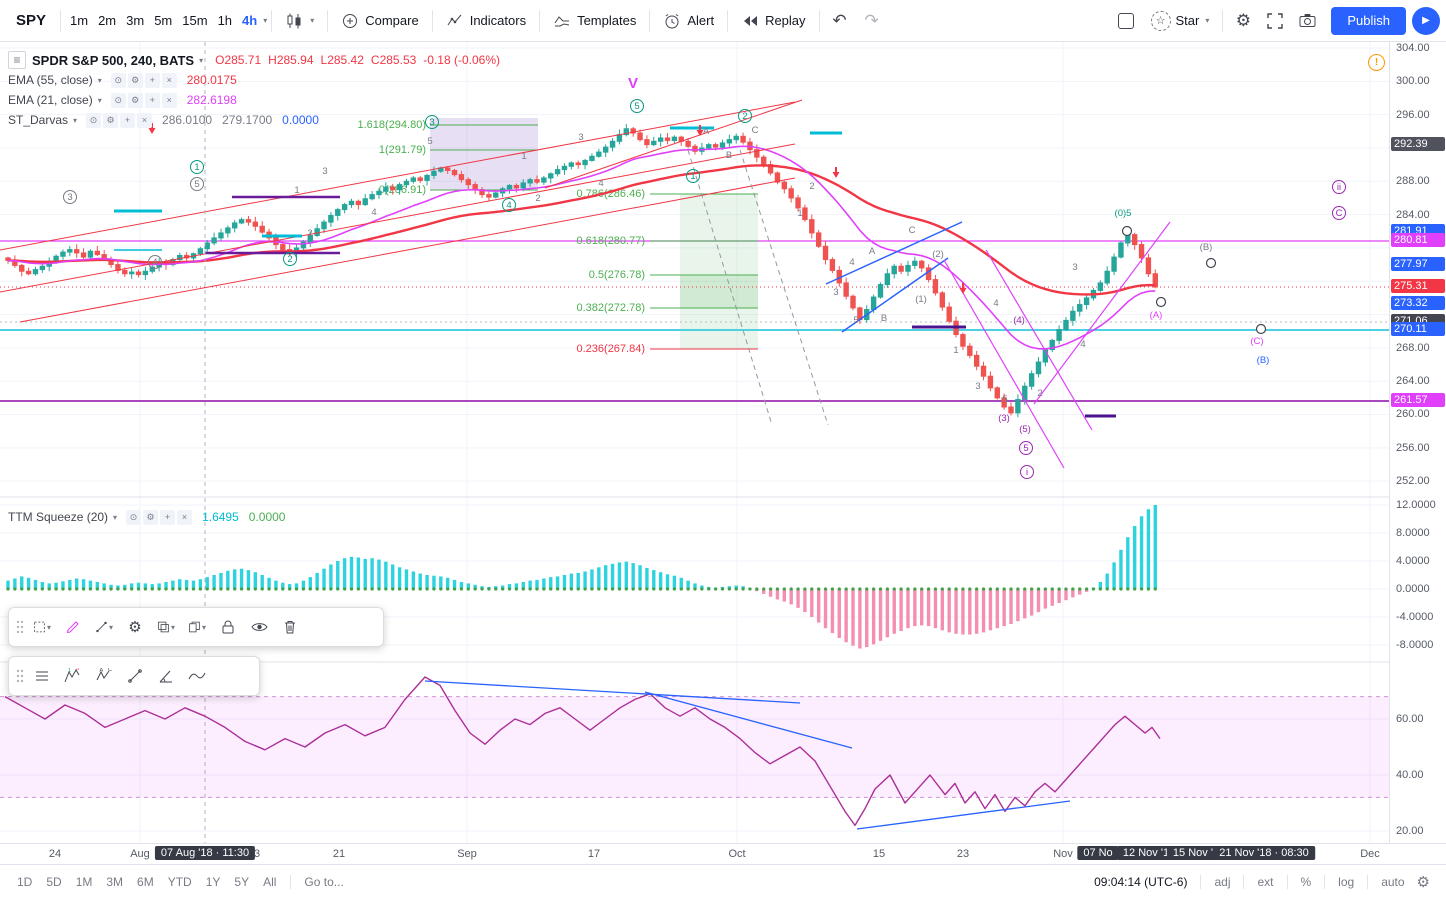  I want to click on warning-icon: !, so click(1376, 62).